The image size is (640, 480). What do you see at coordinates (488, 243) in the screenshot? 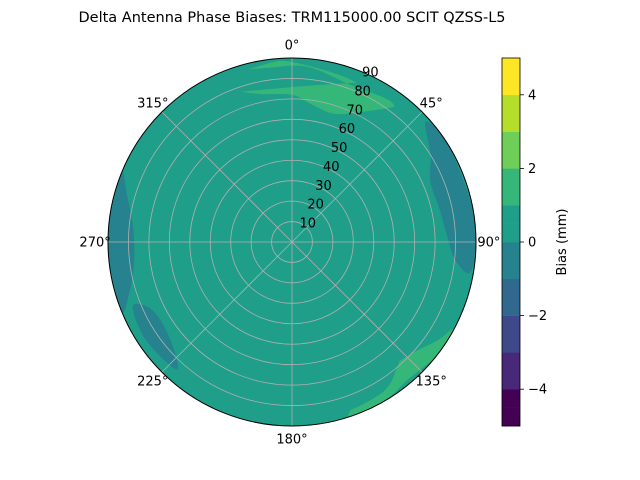
I see `angle-label-90: 90°` at bounding box center [488, 243].